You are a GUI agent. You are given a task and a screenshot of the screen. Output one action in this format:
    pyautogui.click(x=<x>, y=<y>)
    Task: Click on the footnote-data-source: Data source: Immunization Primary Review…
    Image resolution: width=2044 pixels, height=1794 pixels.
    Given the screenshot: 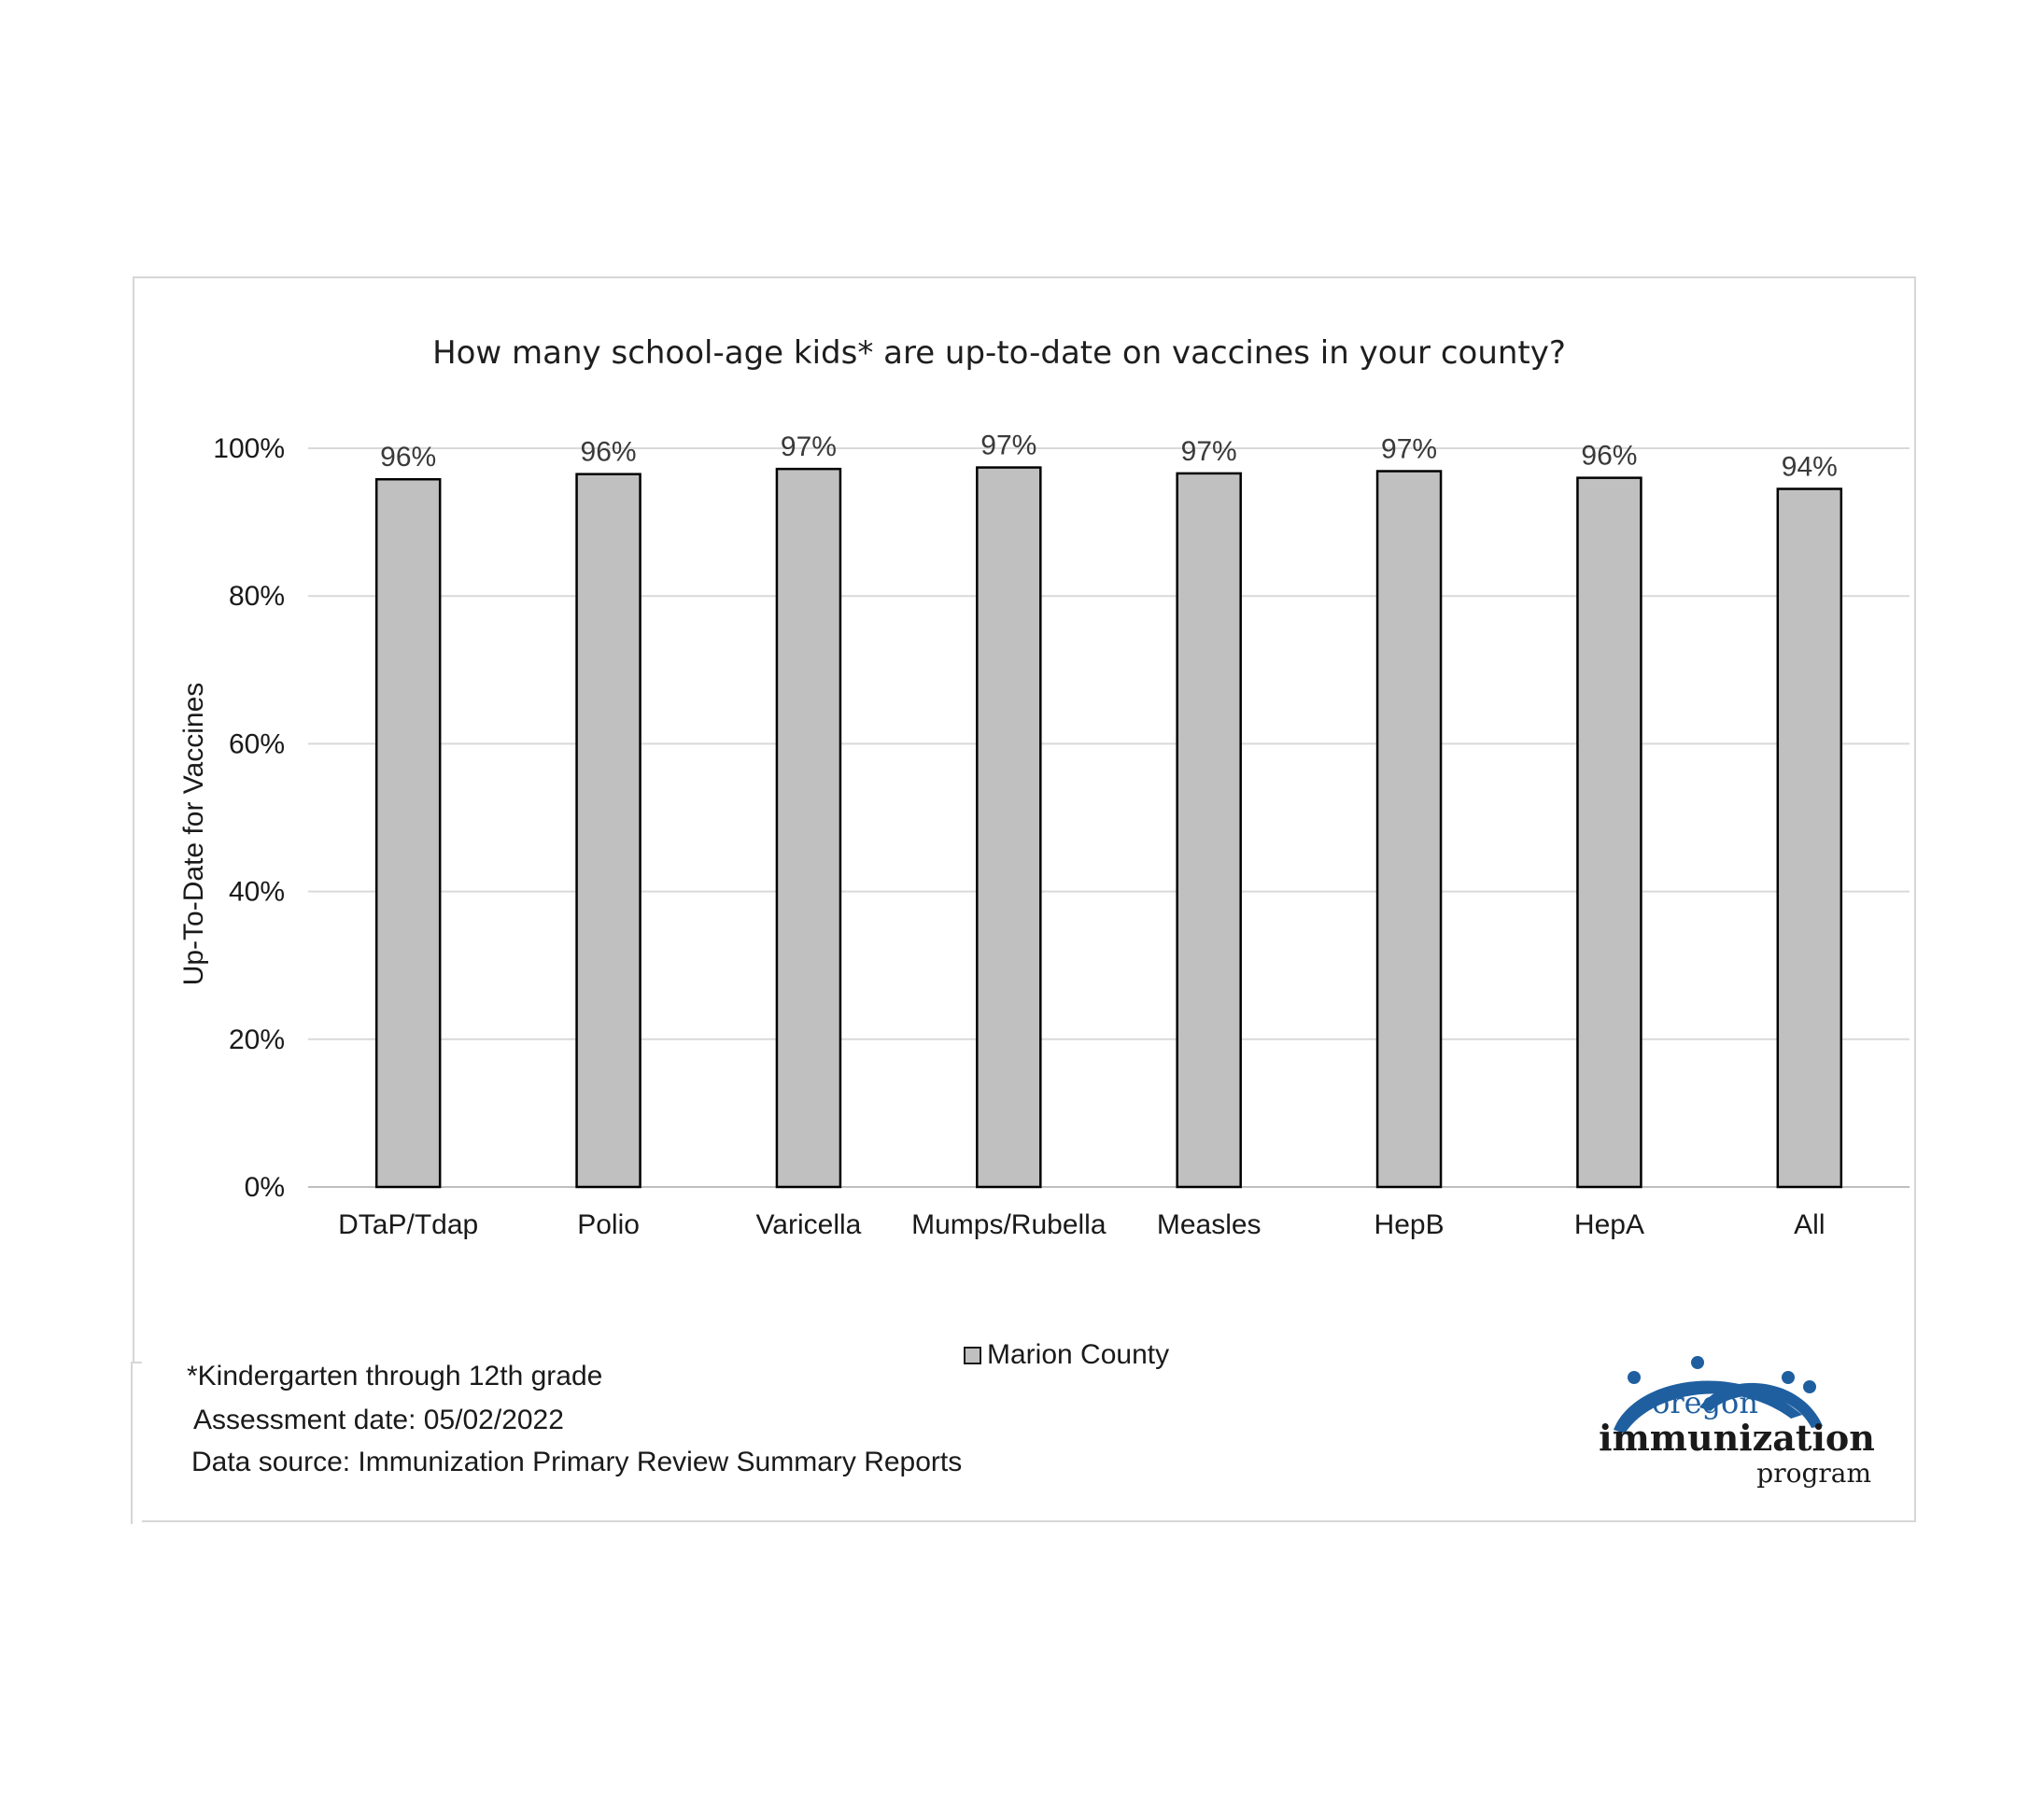 What is the action you would take?
    pyautogui.click(x=577, y=1462)
    